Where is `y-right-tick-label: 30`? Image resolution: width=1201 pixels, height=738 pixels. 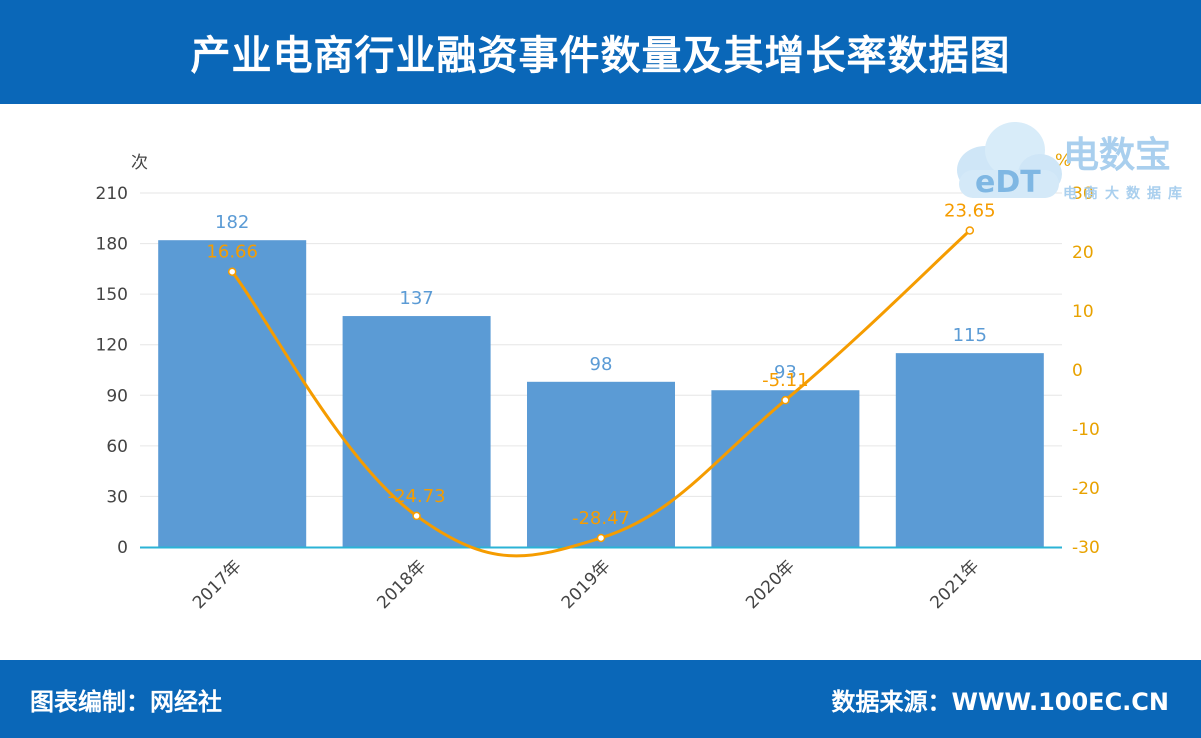 y-right-tick-label: 30 is located at coordinates (1083, 194).